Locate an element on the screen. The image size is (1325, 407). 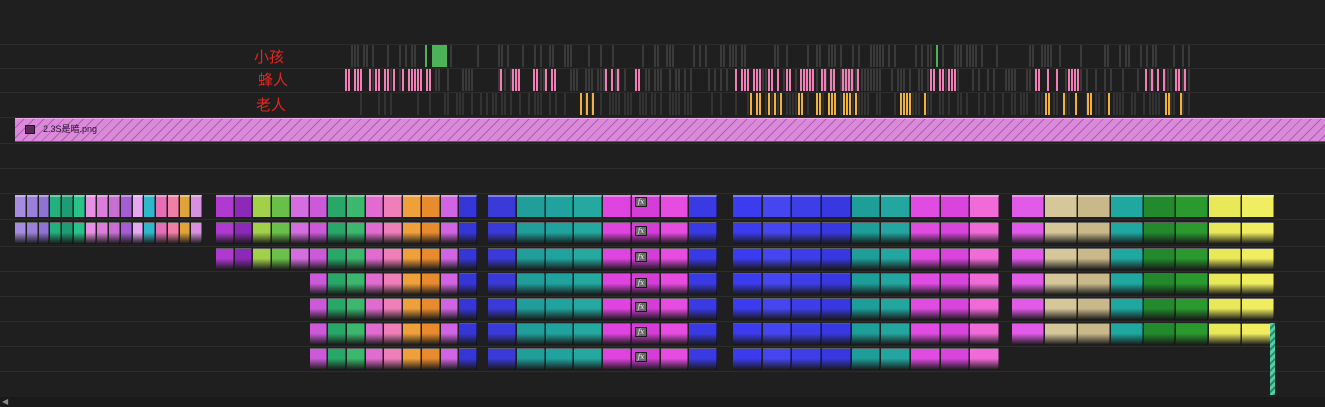
scroll-left-icon: ◀ is located at coordinates (5, 401).